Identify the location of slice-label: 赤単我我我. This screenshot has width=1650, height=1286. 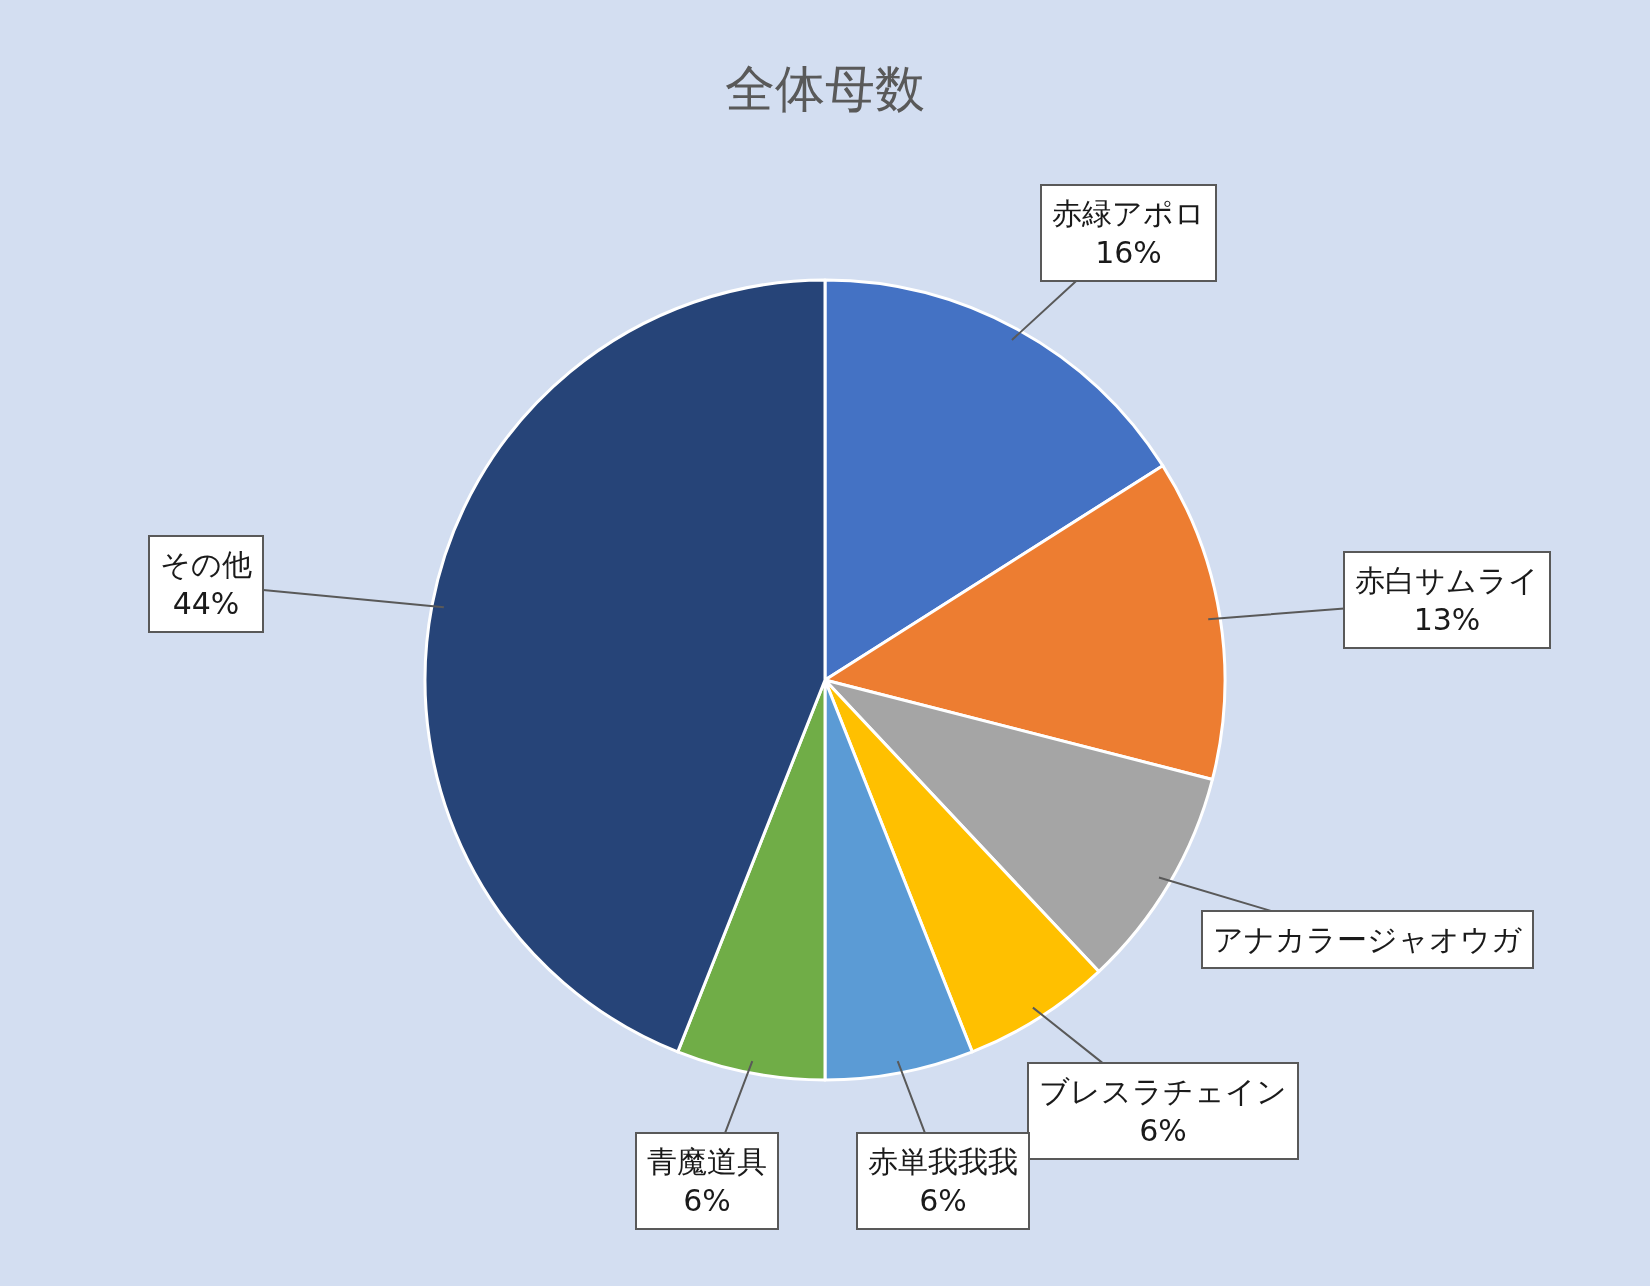
(943, 1161).